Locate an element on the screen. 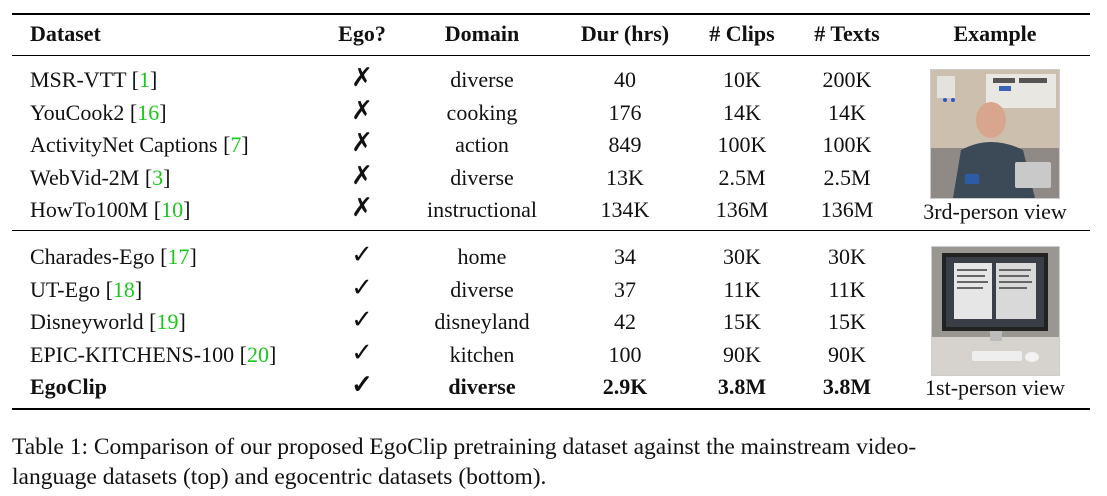  cell-domain: home is located at coordinates (482, 256).